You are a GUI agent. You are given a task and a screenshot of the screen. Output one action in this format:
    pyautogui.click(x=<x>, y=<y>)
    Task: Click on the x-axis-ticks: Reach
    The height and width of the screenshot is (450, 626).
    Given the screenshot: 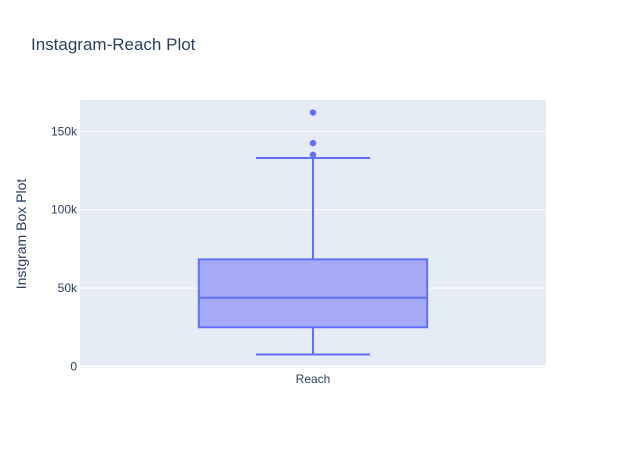 What is the action you would take?
    pyautogui.click(x=313, y=379)
    